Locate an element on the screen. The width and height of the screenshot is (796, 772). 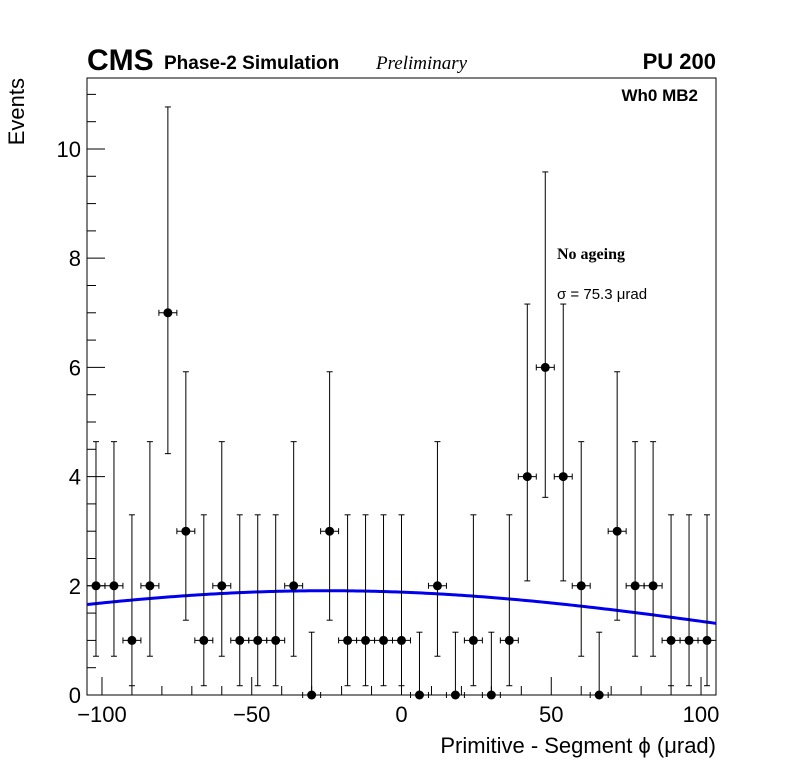
x-tick-label: 0 is located at coordinates (401, 714).